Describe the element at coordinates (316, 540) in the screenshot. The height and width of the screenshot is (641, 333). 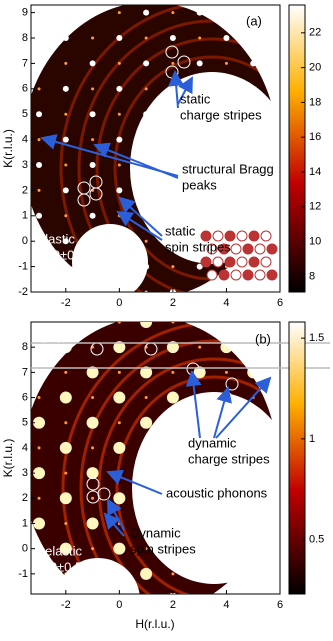
I see `colorbar-tick-label: 0.5` at that location.